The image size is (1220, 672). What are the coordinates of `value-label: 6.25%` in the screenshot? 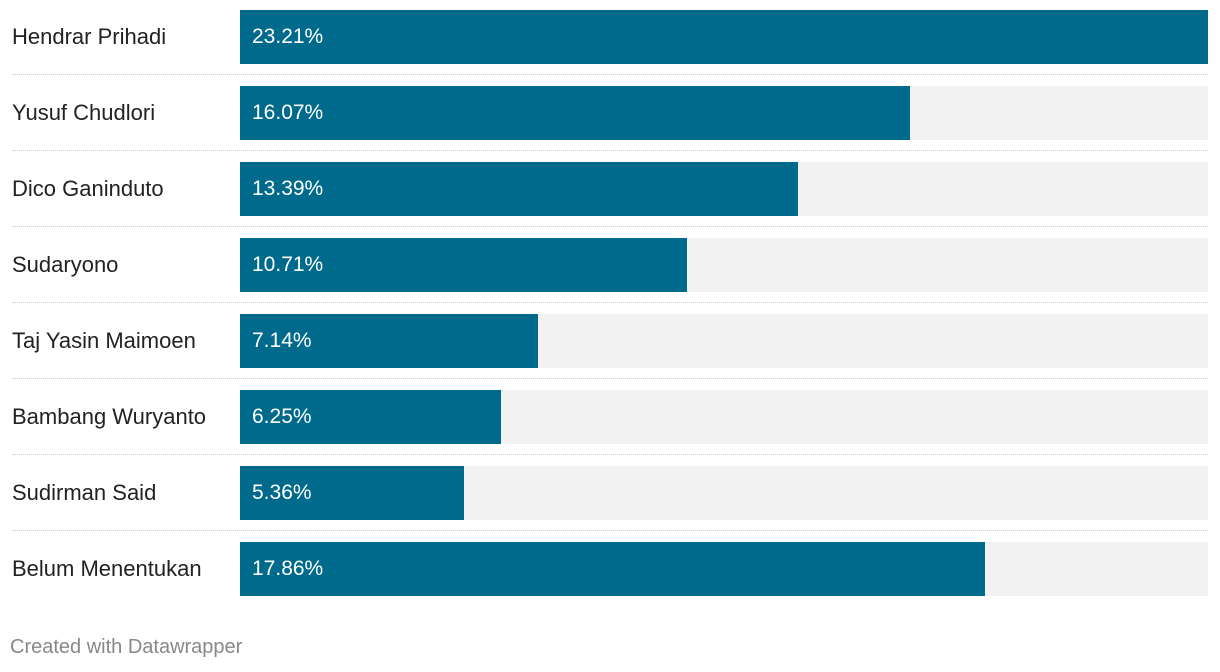 It's located at (282, 416).